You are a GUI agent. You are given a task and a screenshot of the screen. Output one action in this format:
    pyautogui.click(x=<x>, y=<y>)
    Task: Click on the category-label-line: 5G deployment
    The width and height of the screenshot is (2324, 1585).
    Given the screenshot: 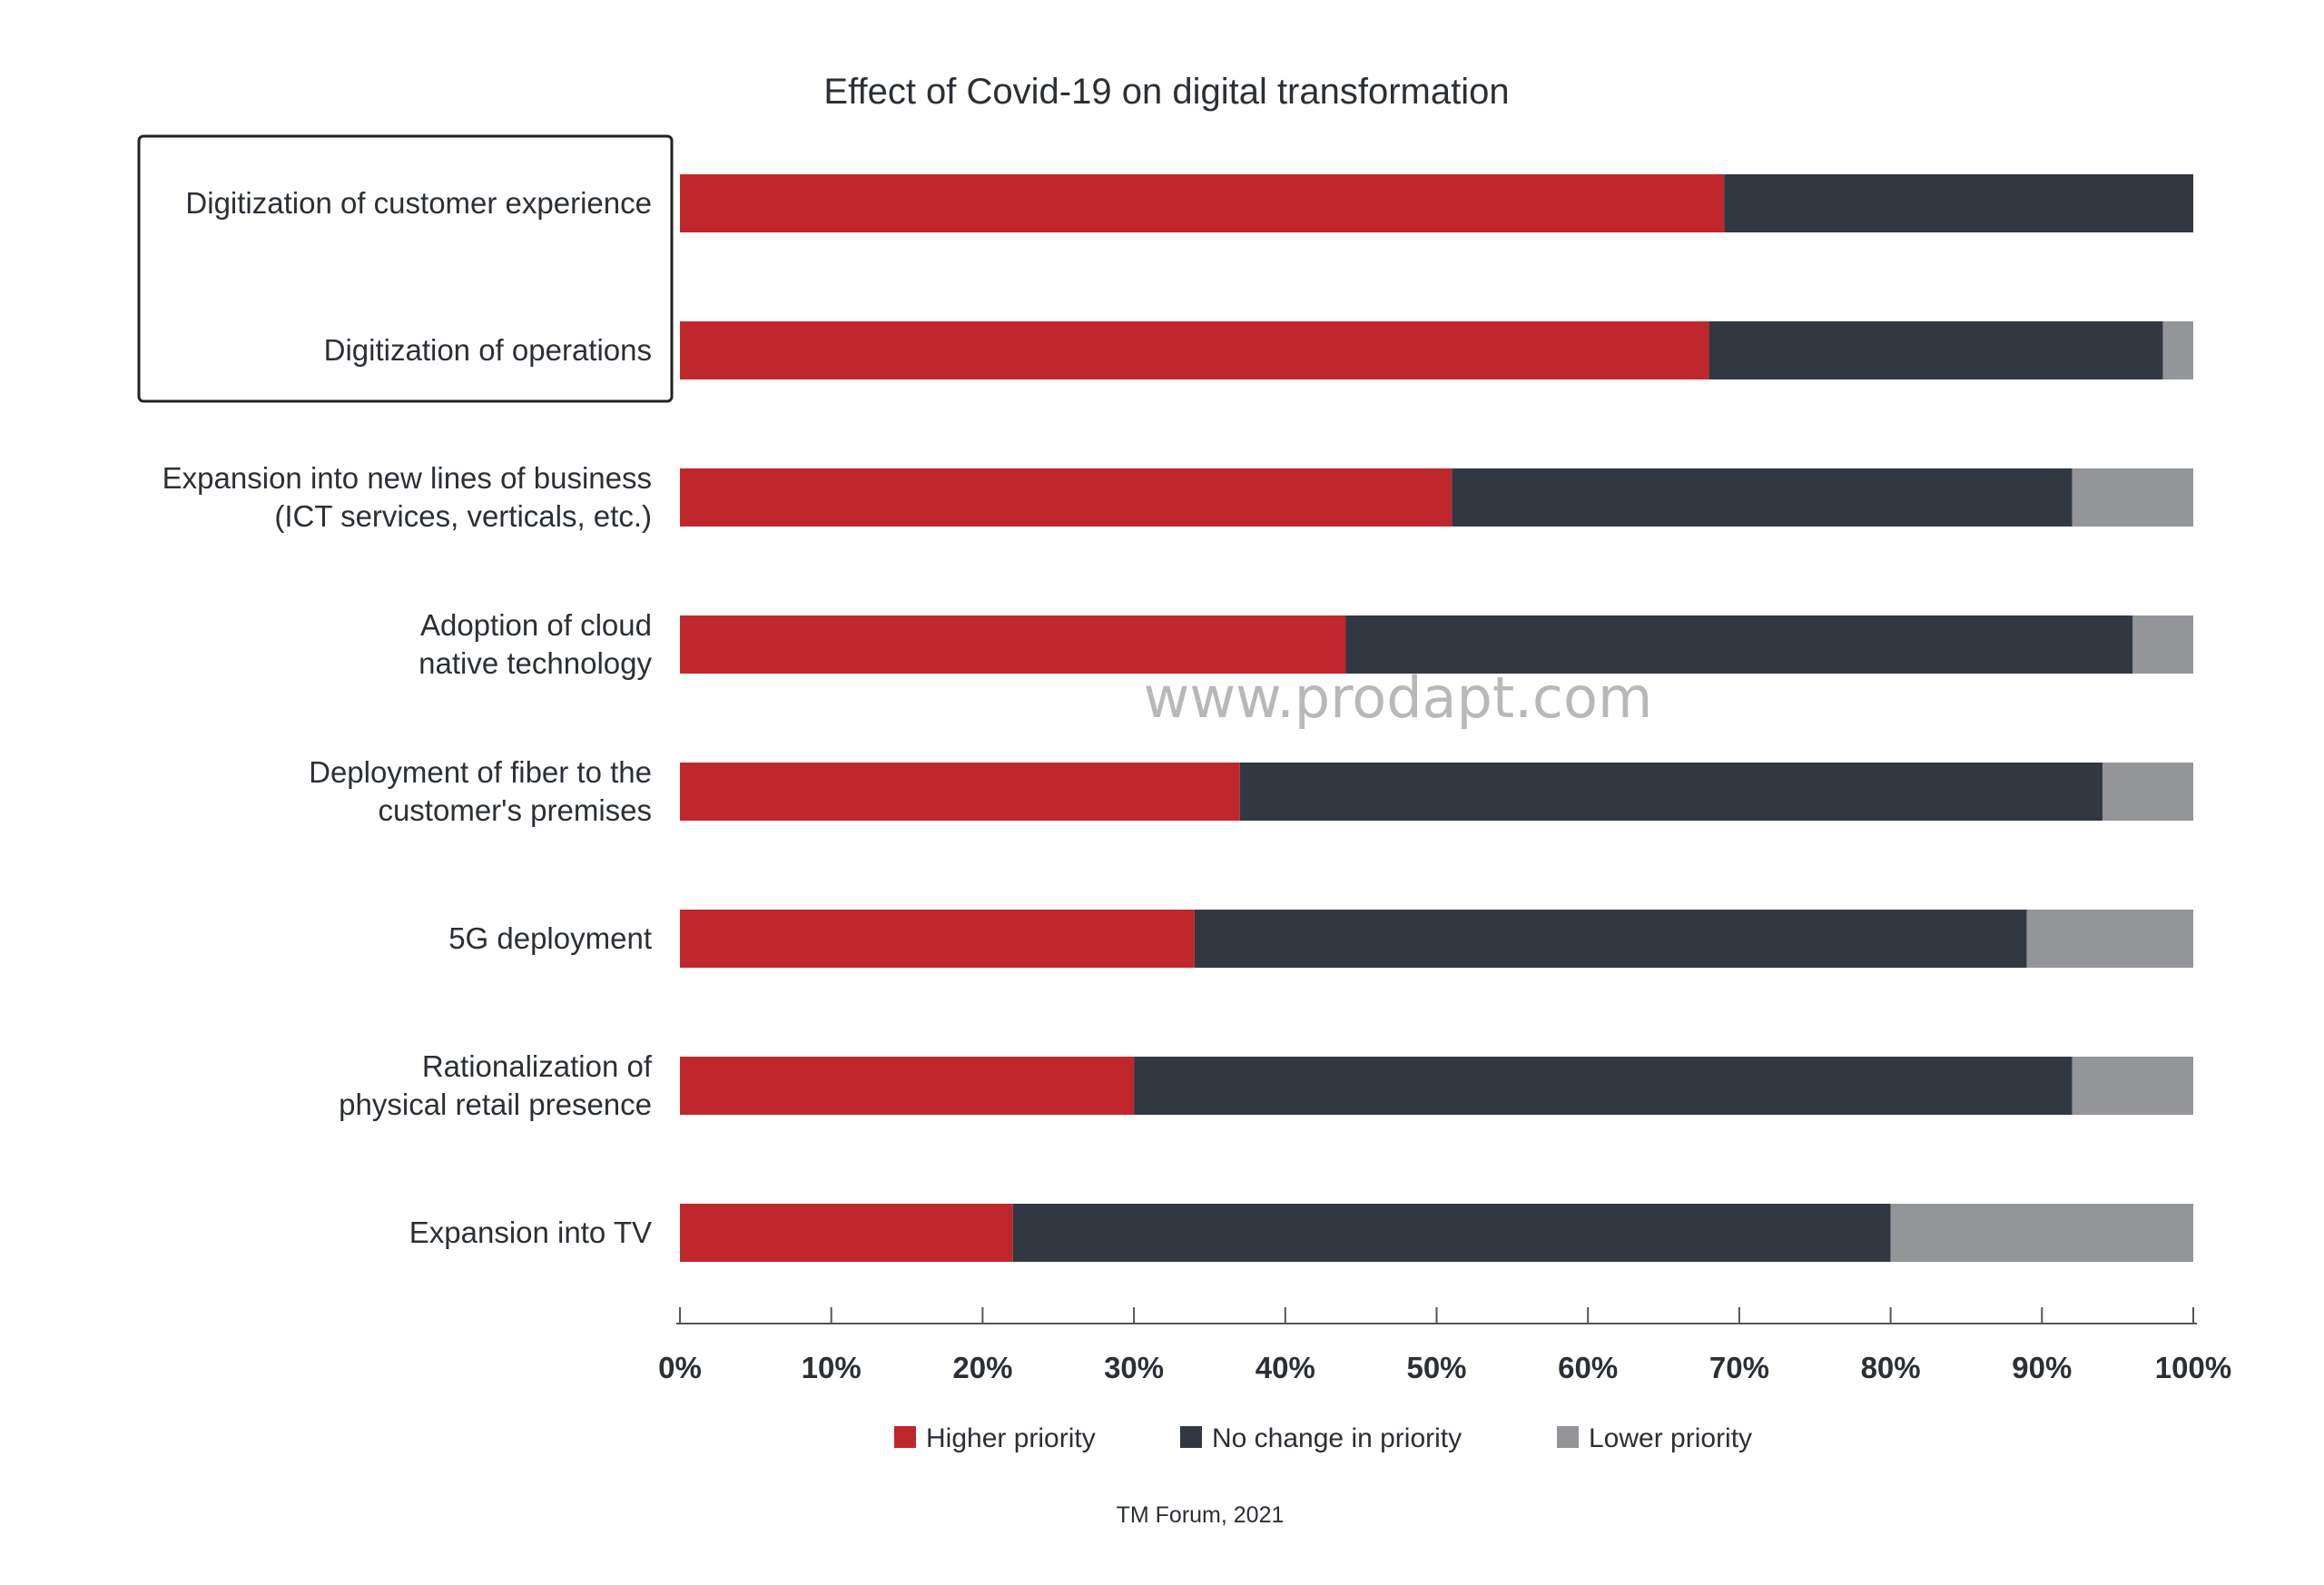 What is the action you would take?
    pyautogui.click(x=550, y=938)
    